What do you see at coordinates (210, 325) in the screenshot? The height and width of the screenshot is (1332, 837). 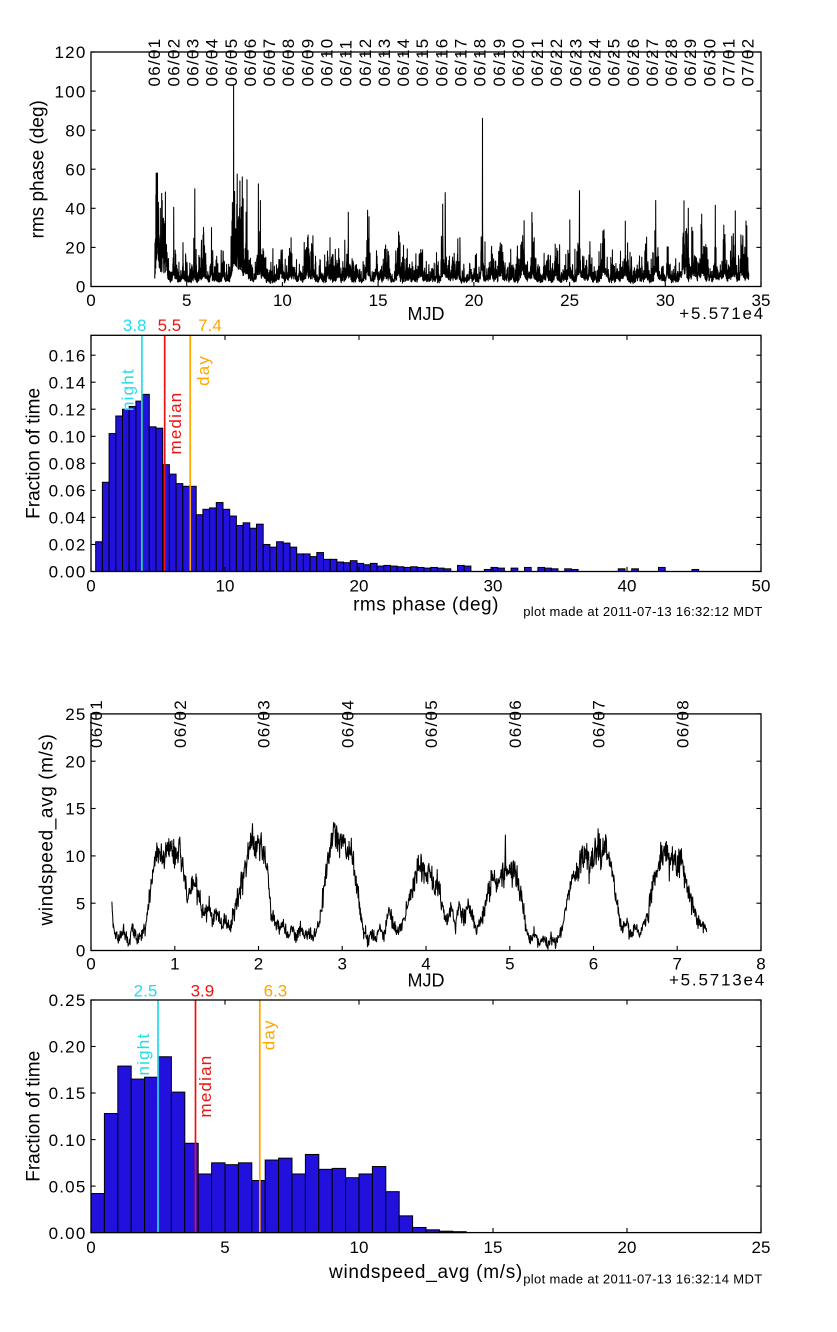 I see `svg-text: 7.4` at bounding box center [210, 325].